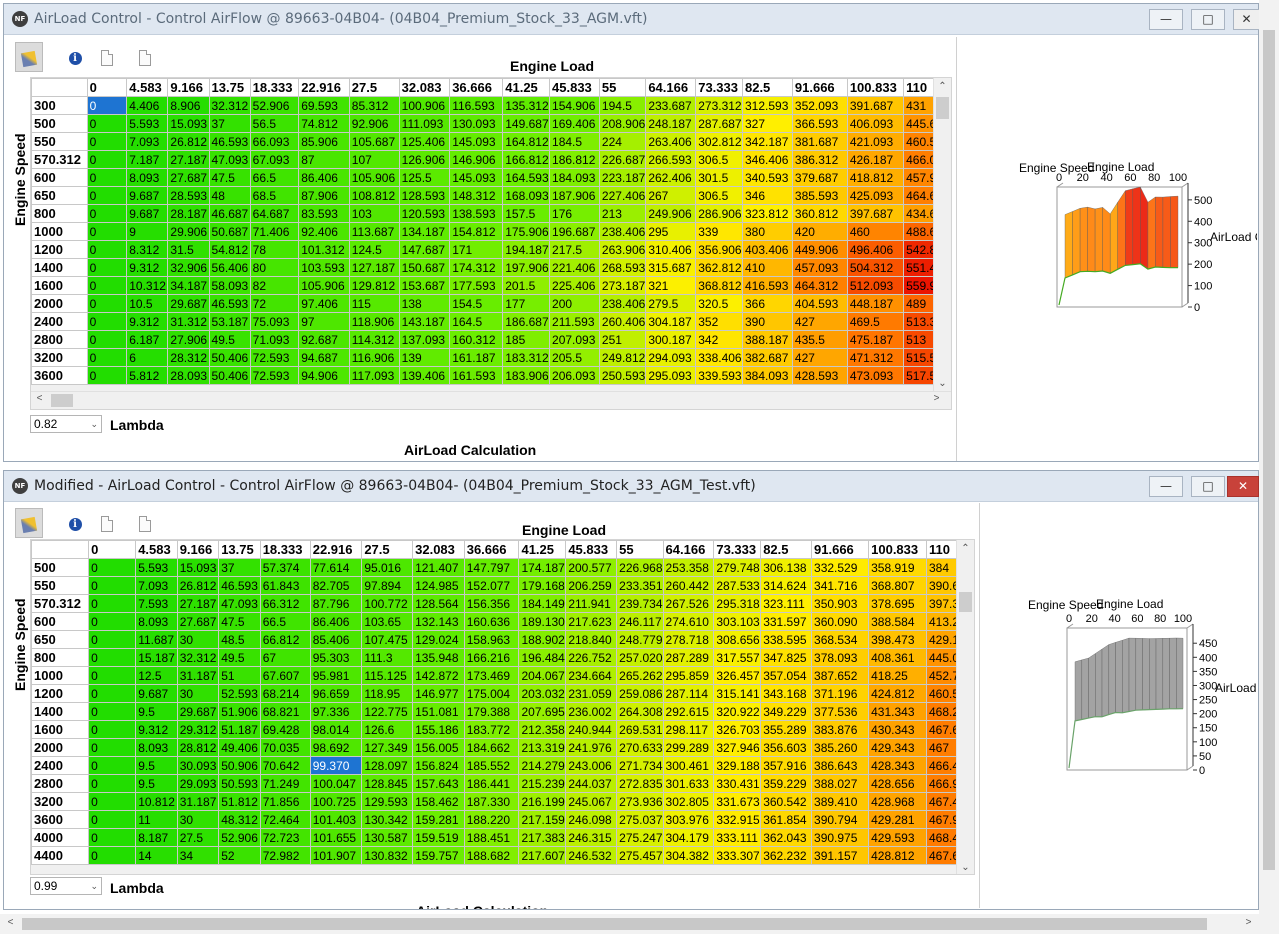 This screenshot has width=1279, height=934. What do you see at coordinates (239, 783) in the screenshot?
I see `table-cell: 50.593` at bounding box center [239, 783].